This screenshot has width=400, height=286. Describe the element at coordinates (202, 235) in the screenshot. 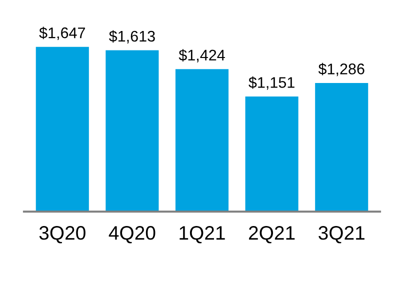

I see `x-tick-label: 1Q21` at that location.